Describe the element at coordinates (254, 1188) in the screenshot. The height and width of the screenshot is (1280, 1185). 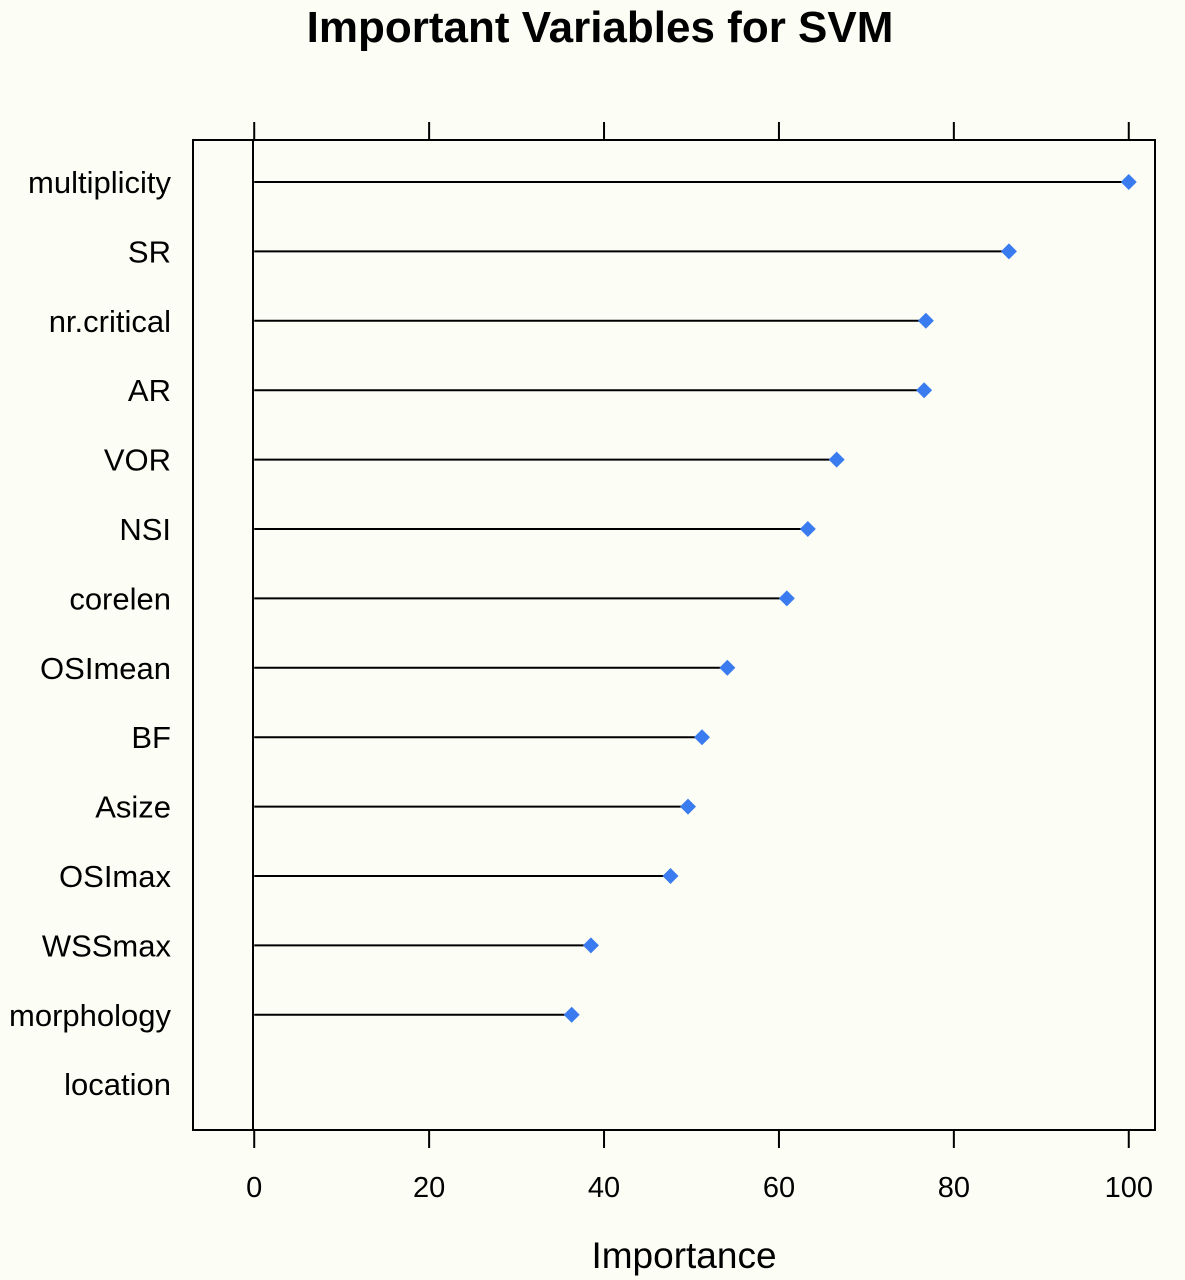
I see `x-tick-label: 0` at that location.